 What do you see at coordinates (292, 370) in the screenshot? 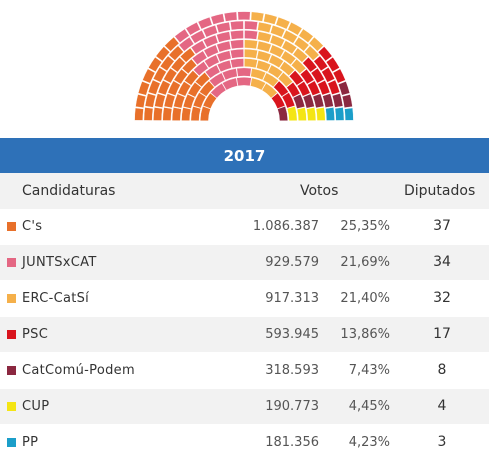
I see `party-votes: 318.593` at bounding box center [292, 370].